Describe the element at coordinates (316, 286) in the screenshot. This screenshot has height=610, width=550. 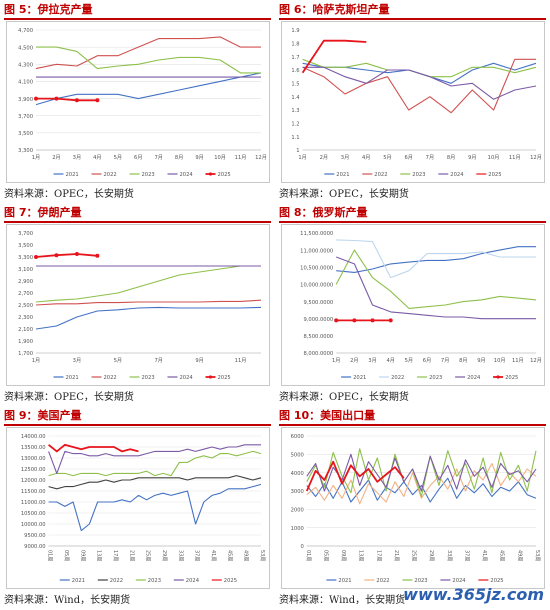
I see `y-tick-label: 10,000.0000` at that location.